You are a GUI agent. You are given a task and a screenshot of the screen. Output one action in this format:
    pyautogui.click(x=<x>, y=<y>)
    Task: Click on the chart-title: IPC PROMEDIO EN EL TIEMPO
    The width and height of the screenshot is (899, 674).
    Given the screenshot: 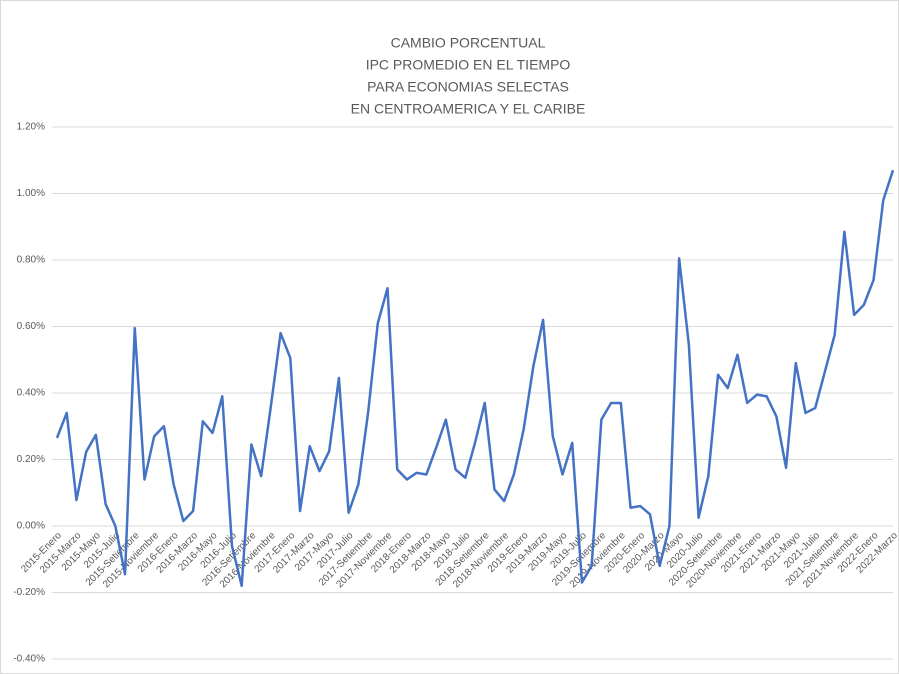 What is the action you would take?
    pyautogui.click(x=468, y=65)
    